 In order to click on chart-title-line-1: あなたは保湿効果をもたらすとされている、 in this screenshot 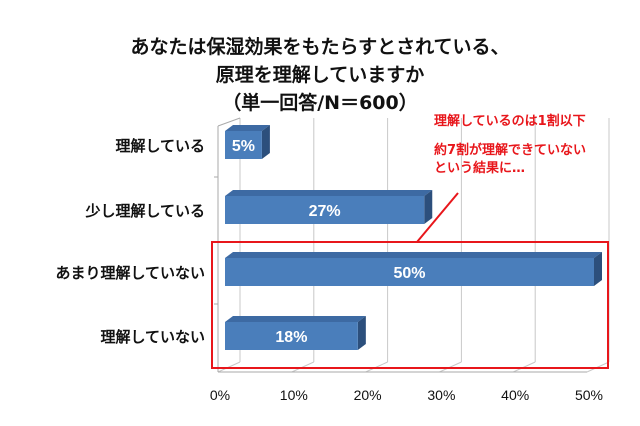, I will do `click(320, 47)`.